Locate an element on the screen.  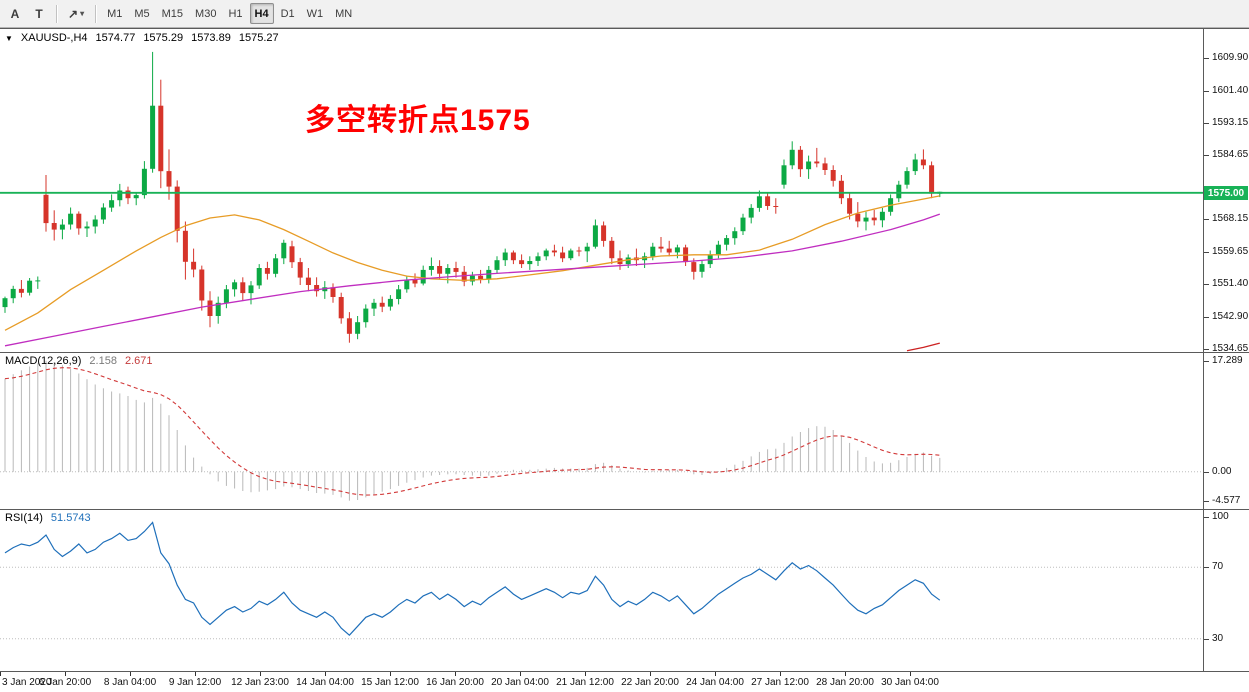
macd-main-value: 2.158 is located at coordinates (103, 361).